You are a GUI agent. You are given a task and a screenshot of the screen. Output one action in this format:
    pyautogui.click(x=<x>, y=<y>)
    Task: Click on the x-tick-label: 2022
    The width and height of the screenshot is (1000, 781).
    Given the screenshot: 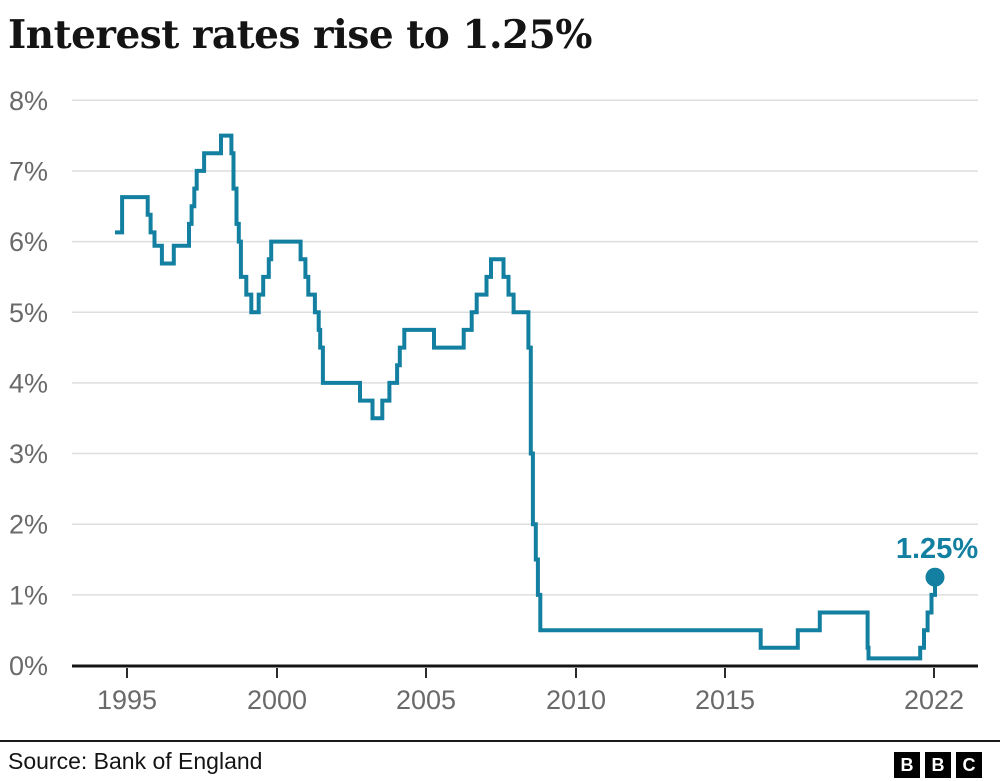 What is the action you would take?
    pyautogui.click(x=934, y=700)
    